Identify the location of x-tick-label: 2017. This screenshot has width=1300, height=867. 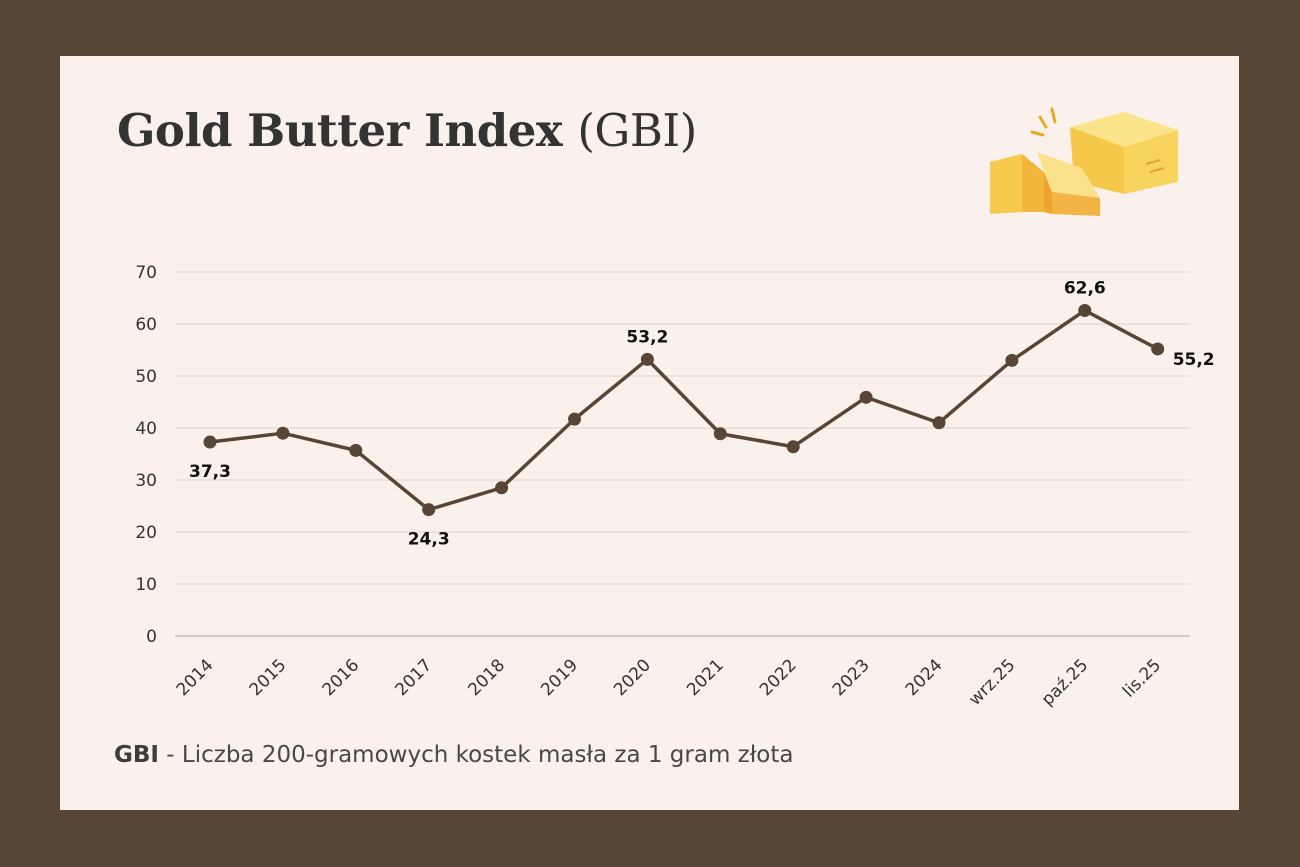
(414, 677).